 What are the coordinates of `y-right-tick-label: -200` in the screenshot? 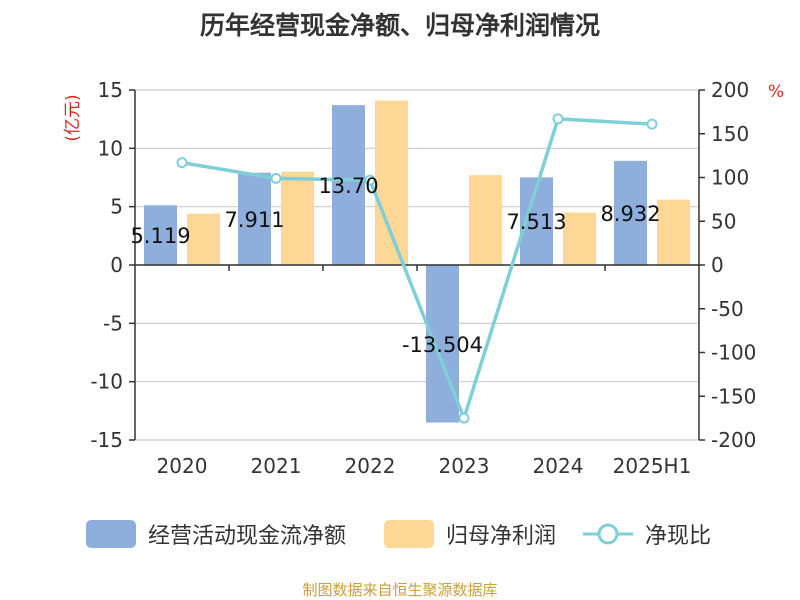 It's located at (733, 440).